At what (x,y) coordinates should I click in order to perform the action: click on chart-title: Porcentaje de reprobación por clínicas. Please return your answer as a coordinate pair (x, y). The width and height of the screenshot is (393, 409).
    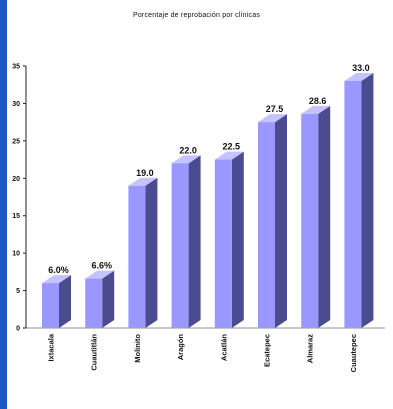
    Looking at the image, I should click on (196, 15).